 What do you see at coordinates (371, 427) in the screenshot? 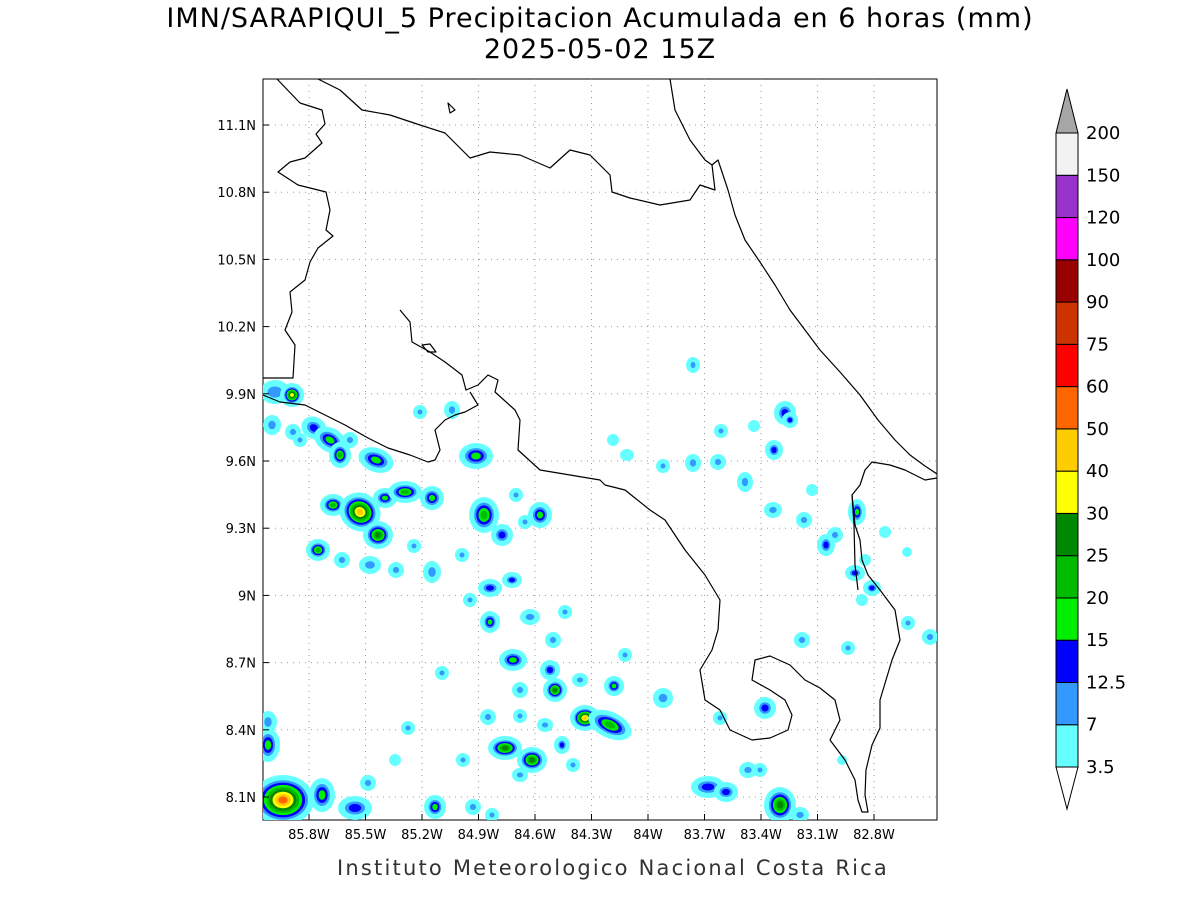
I see `nicoya-peninsula` at bounding box center [371, 427].